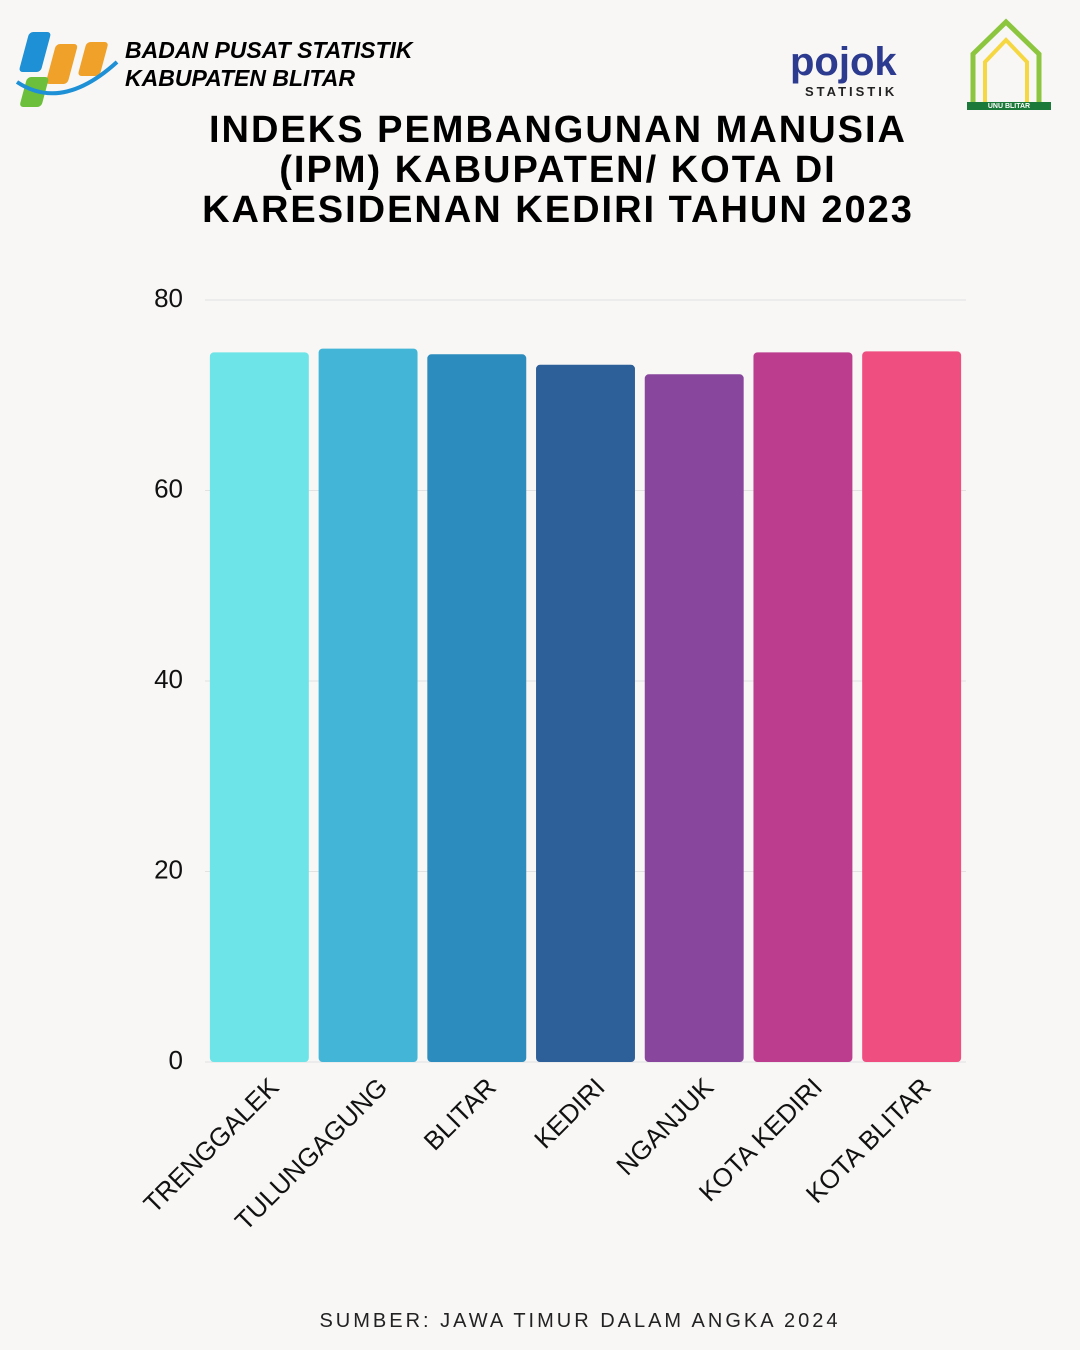 This screenshot has height=1350, width=1080. Describe the element at coordinates (269, 50) in the screenshot. I see `org-name: BADAN PUSAT STATISTIK` at that location.